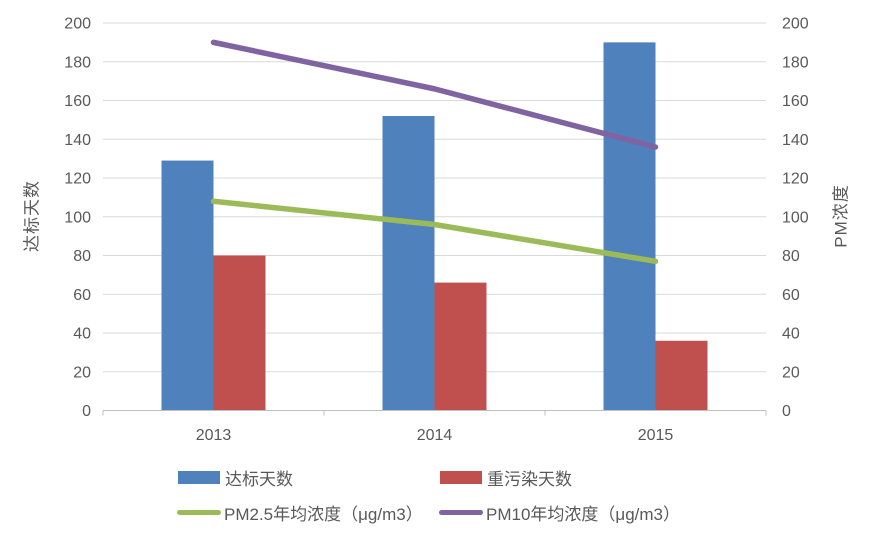 Image resolution: width=870 pixels, height=538 pixels. Describe the element at coordinates (786, 411) in the screenshot. I see `y-tick-label-right: 0` at that location.